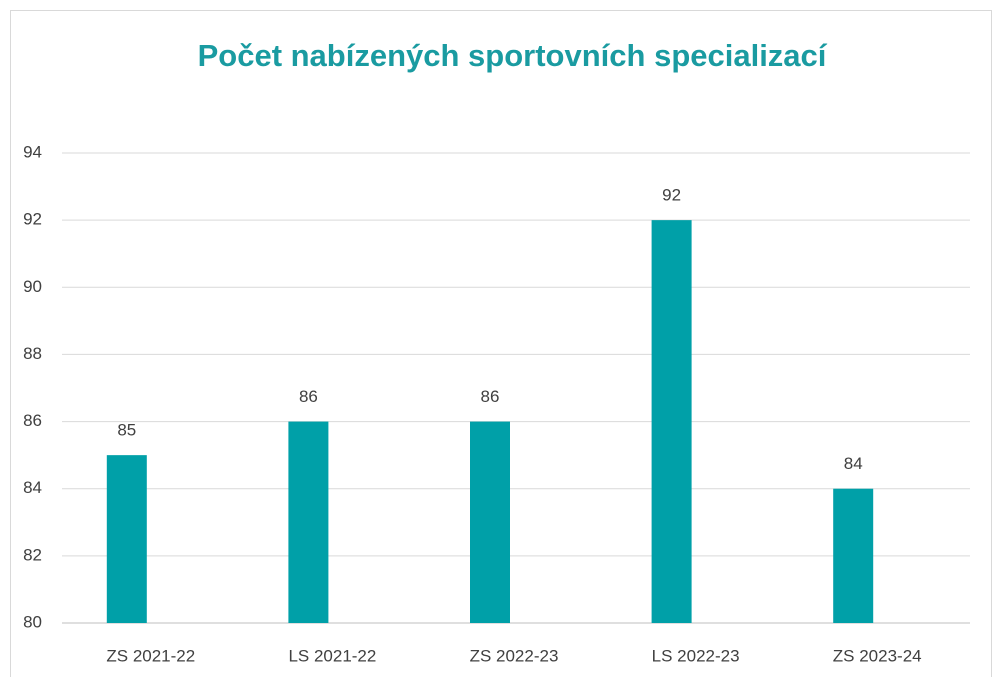 The width and height of the screenshot is (1002, 677). What do you see at coordinates (126, 430) in the screenshot?
I see `data-label: 85` at bounding box center [126, 430].